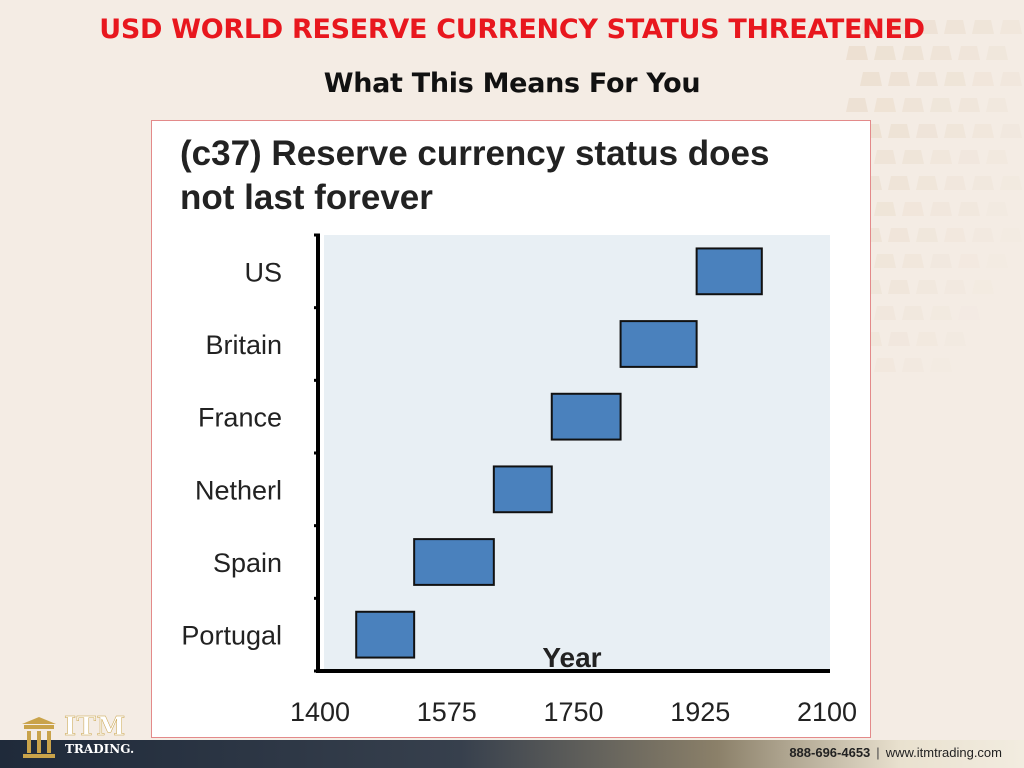 This screenshot has width=1024, height=768. I want to click on slide-subtitle: What This Means For You, so click(512, 83).